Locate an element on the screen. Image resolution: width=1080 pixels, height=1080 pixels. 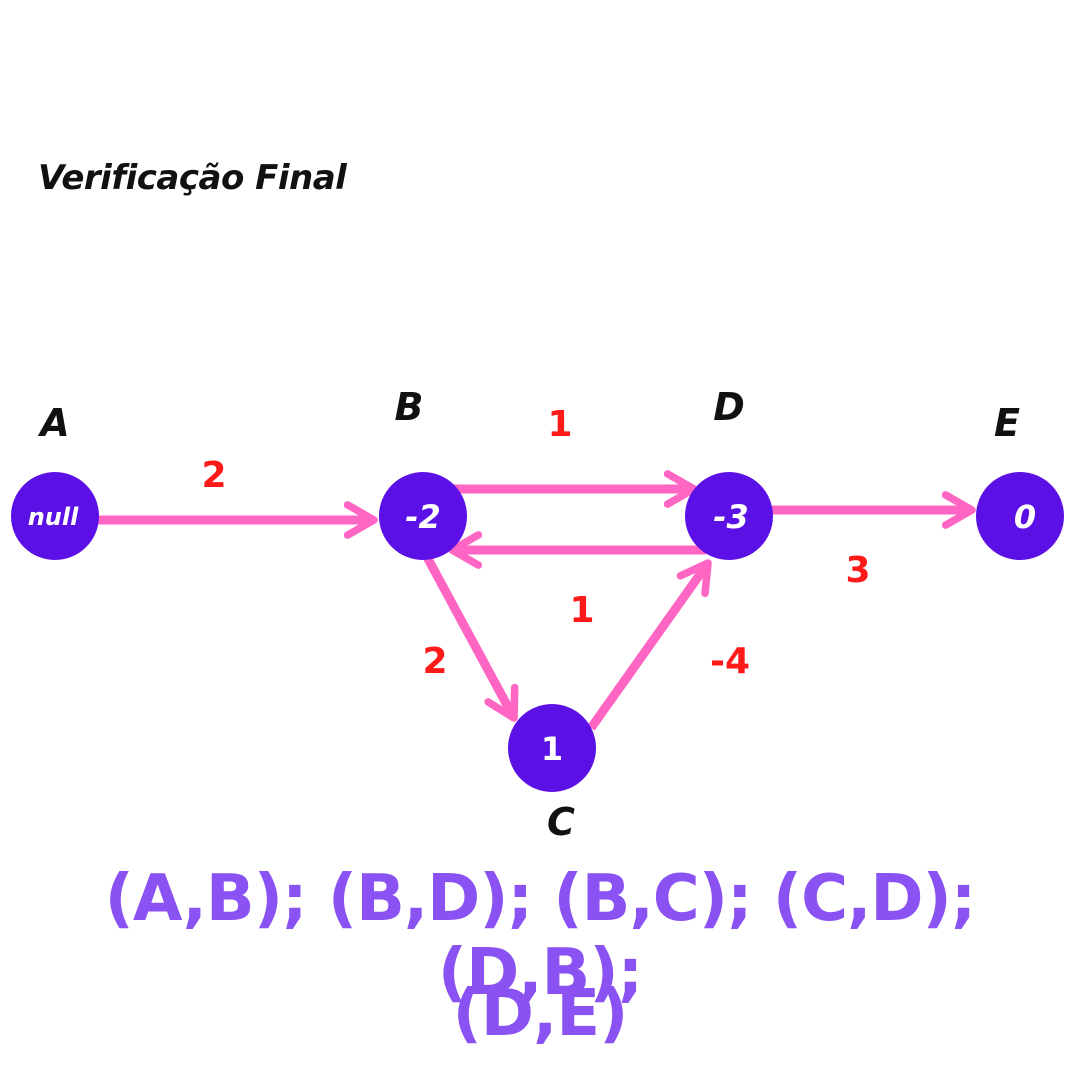
node-value-c: 1 is located at coordinates (552, 749).